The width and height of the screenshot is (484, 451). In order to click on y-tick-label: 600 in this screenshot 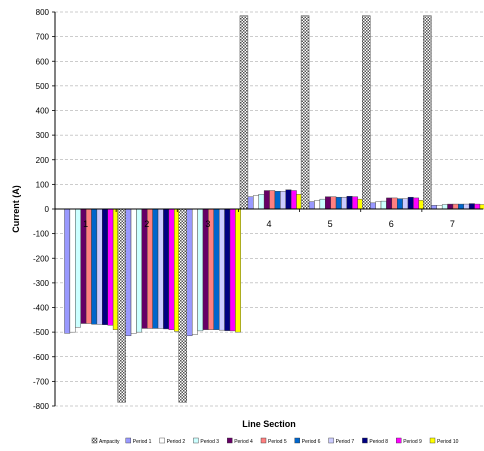, I will do `click(43, 61)`.